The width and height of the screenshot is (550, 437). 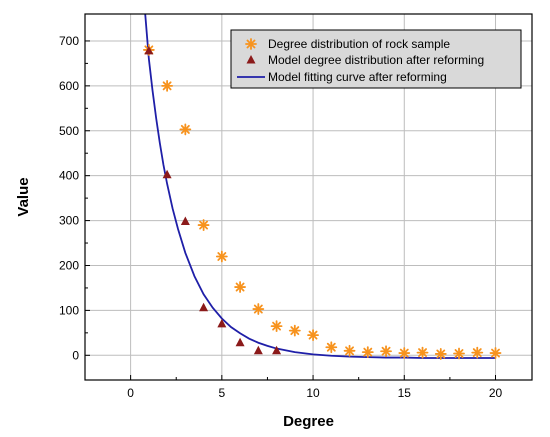 What do you see at coordinates (221, 393) in the screenshot?
I see `x-tick-label: 5` at bounding box center [221, 393].